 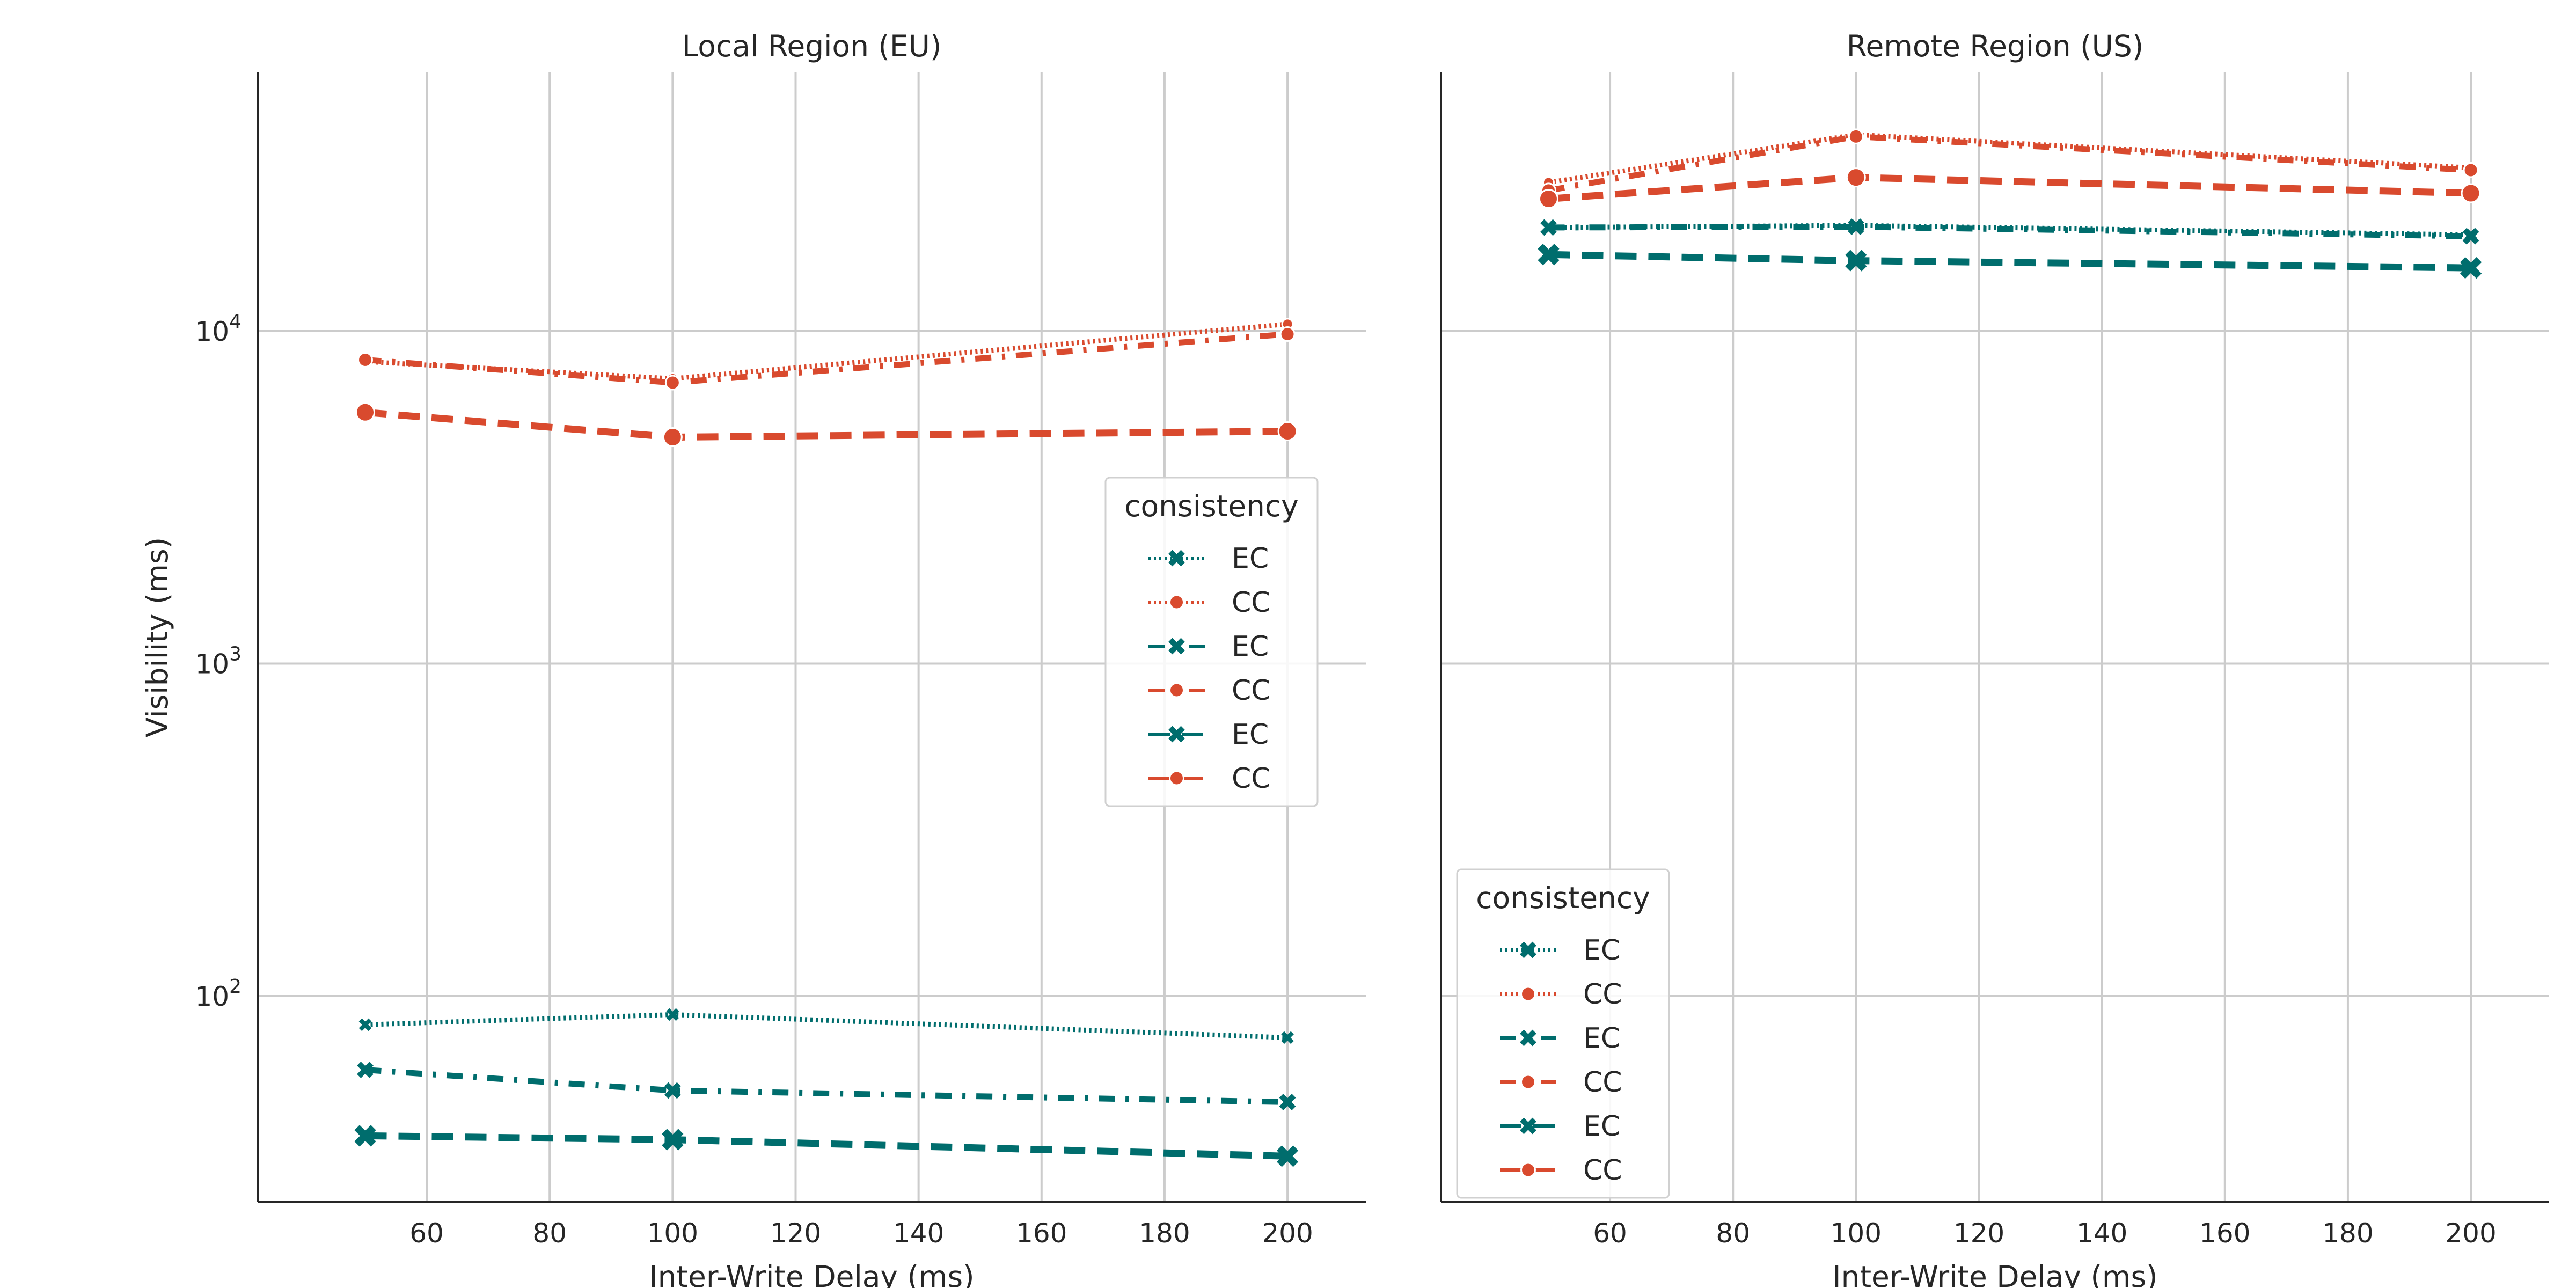 I want to click on panel-title: Local Region (EU), so click(x=812, y=46).